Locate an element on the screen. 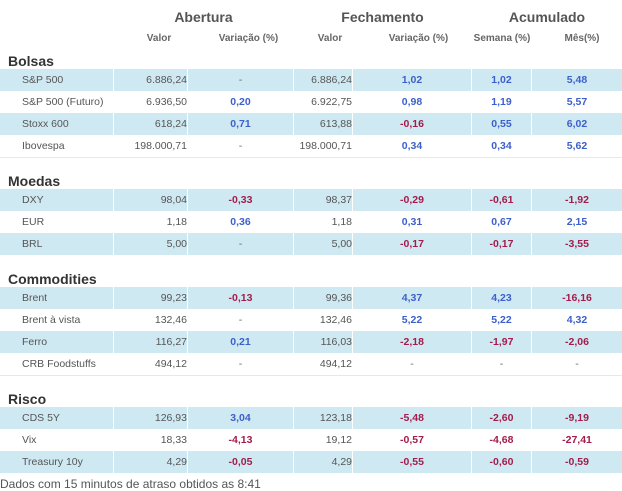 This screenshot has height=491, width=622. open-change-cell: 0,20 is located at coordinates (240, 102).